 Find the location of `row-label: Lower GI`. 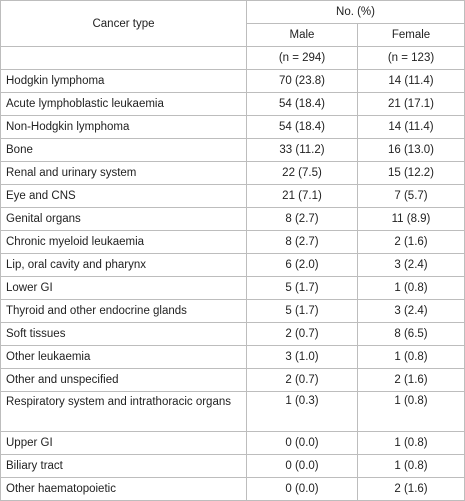

row-label: Lower GI is located at coordinates (123, 288).